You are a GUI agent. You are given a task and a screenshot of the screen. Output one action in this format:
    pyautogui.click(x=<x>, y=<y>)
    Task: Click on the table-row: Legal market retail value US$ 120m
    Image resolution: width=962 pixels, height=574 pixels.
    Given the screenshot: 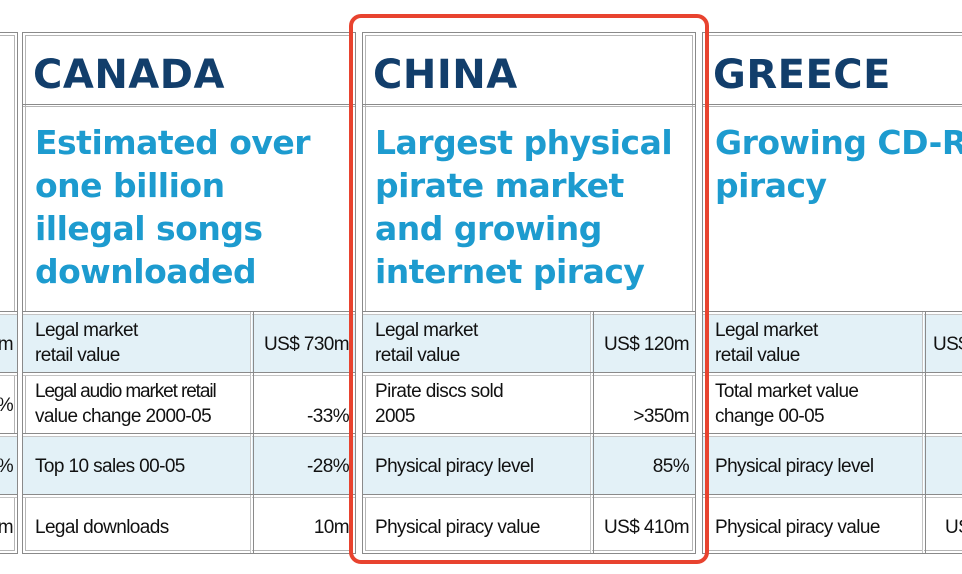 What is the action you would take?
    pyautogui.click(x=529, y=341)
    